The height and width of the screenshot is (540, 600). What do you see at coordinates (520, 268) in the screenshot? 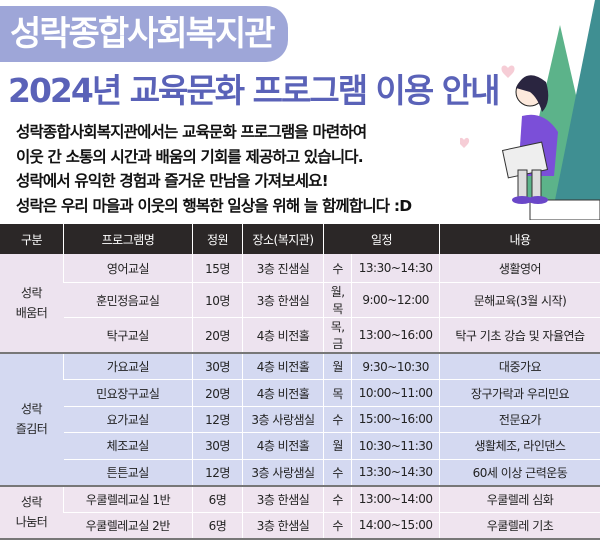
I see `description-cell: 생활영어` at bounding box center [520, 268].